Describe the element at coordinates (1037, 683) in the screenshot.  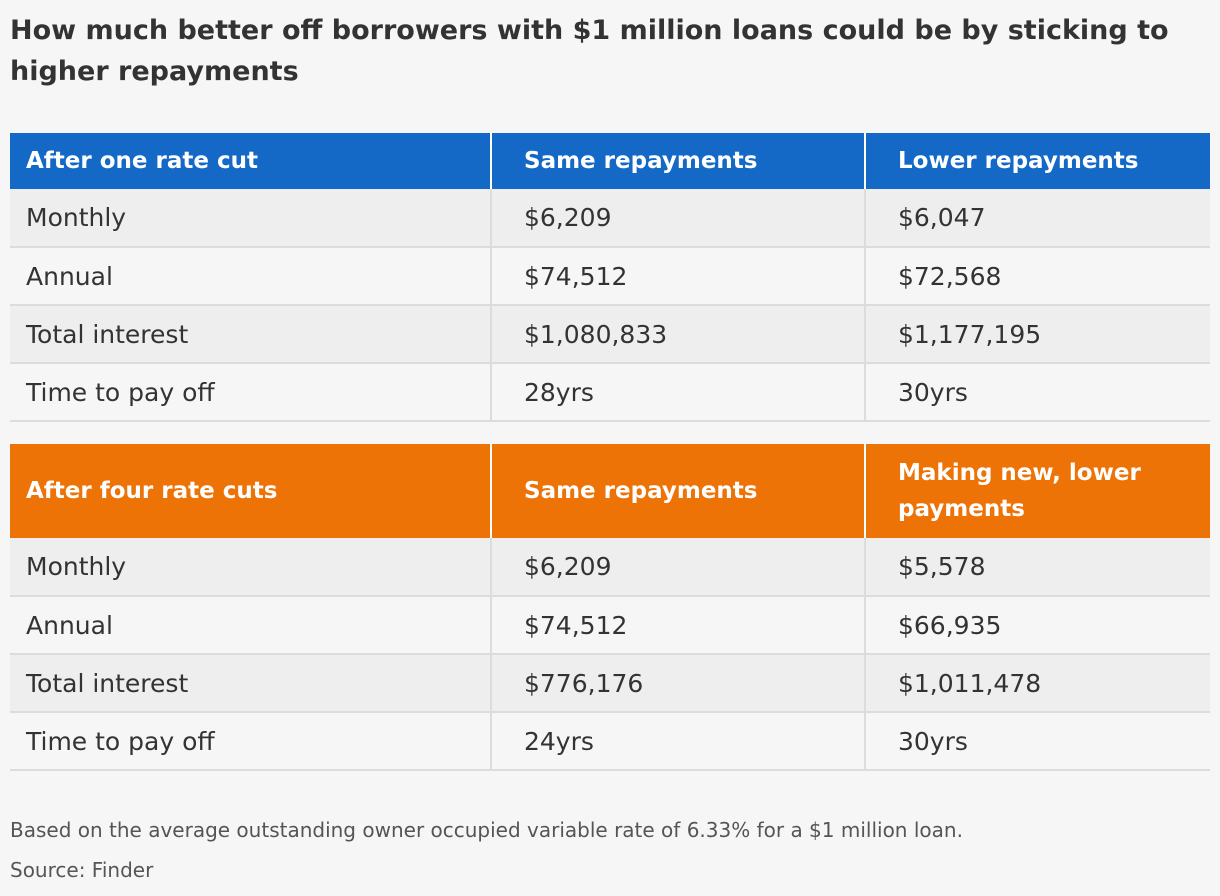
I see `table-cell: $1,011,478` at that location.